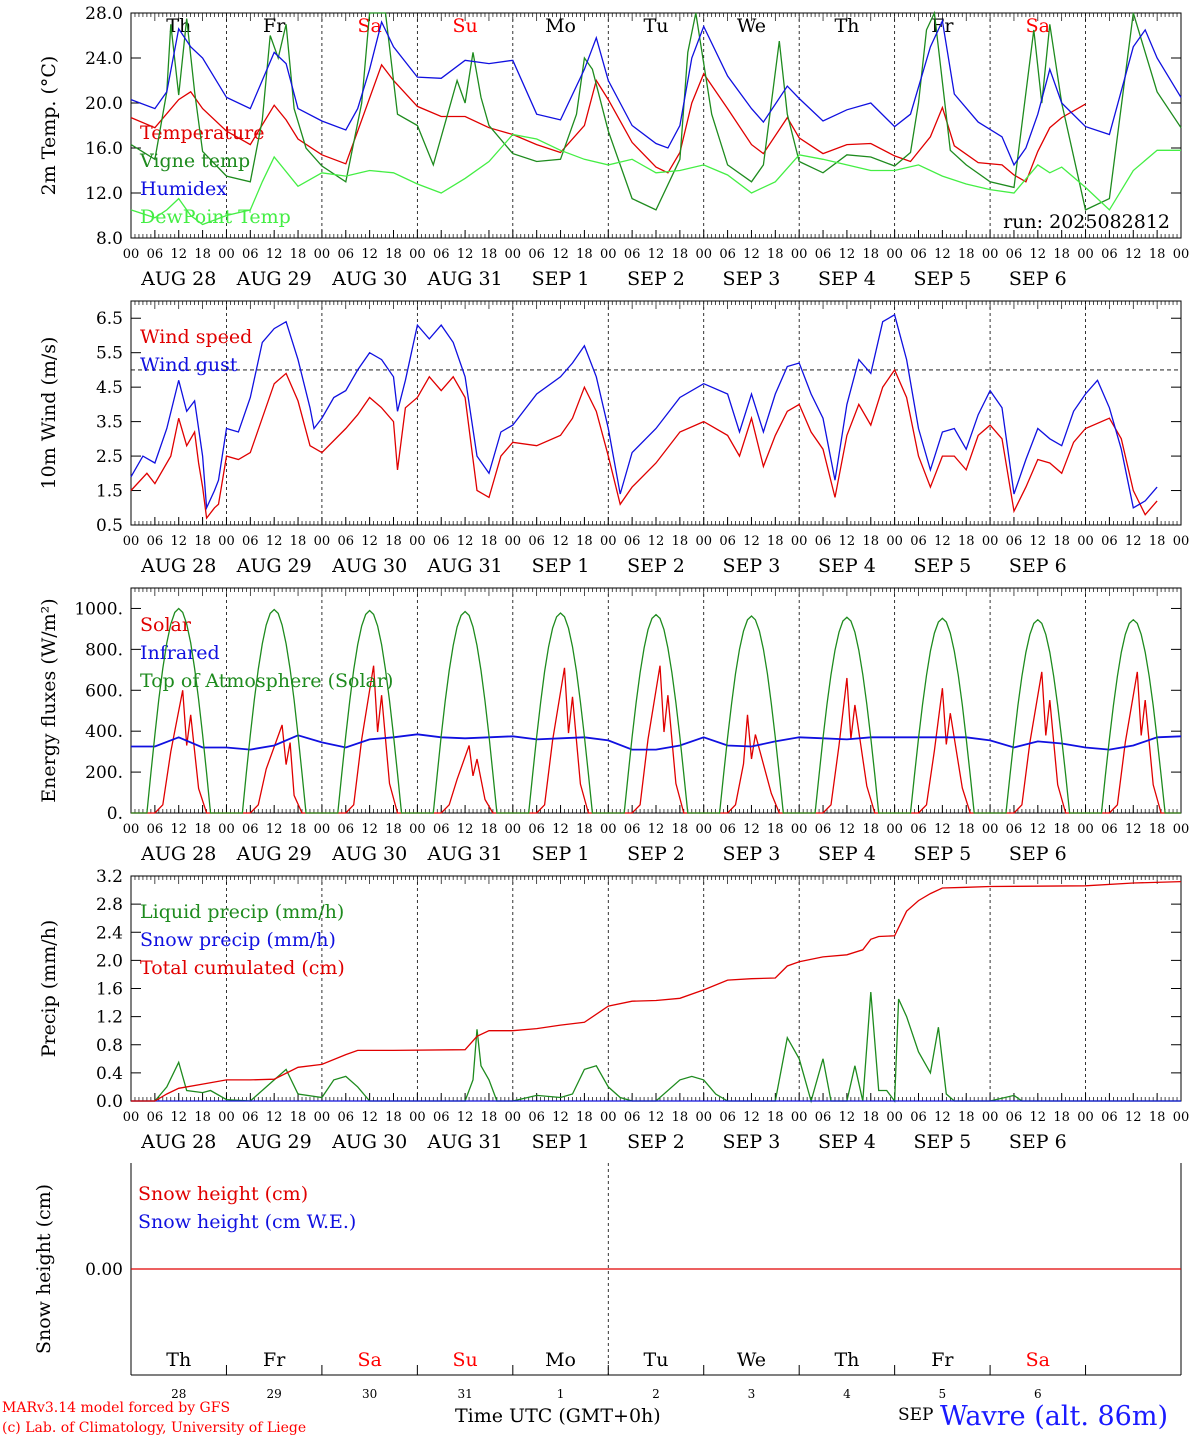  What do you see at coordinates (655, 179) in the screenshot?
I see `series-line-dewpoint` at bounding box center [655, 179].